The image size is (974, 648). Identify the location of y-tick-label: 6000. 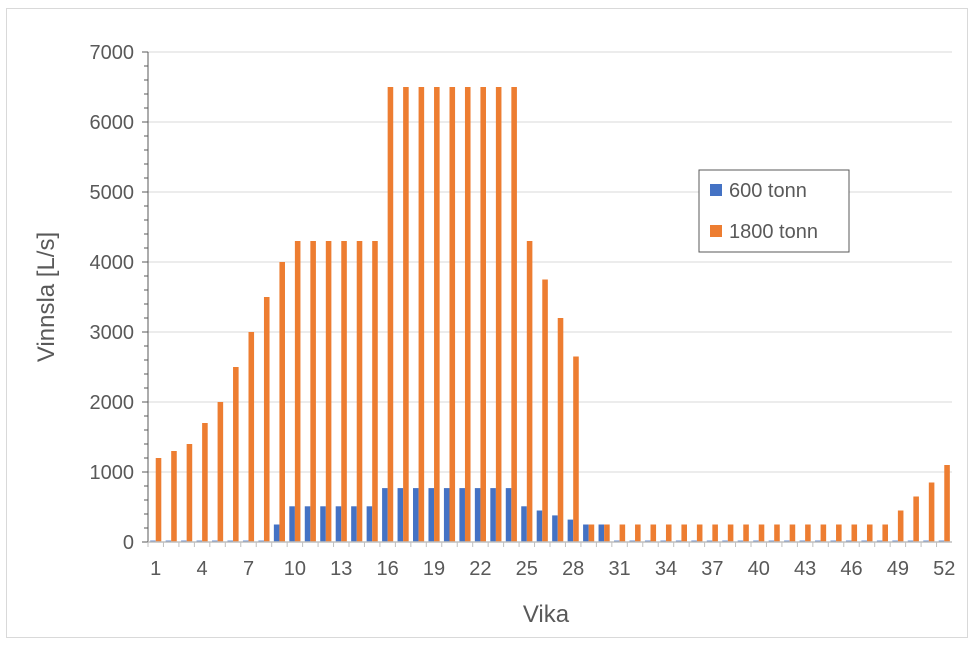
(112, 123).